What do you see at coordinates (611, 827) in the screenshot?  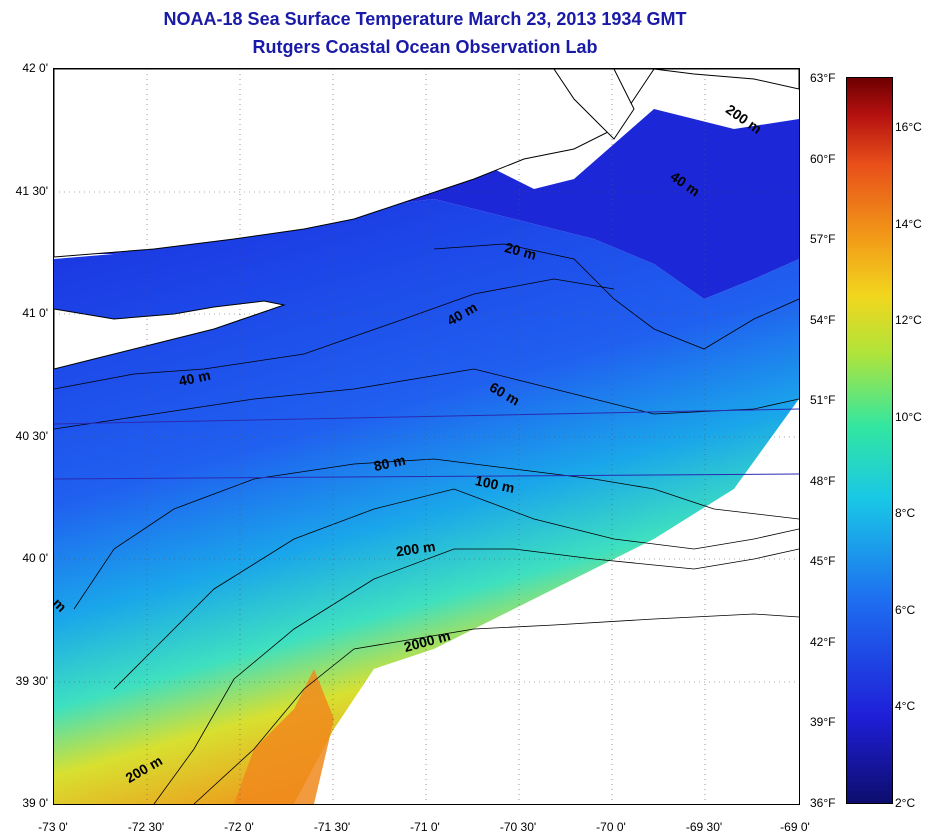 I see `longitude-label: -70 0'` at bounding box center [611, 827].